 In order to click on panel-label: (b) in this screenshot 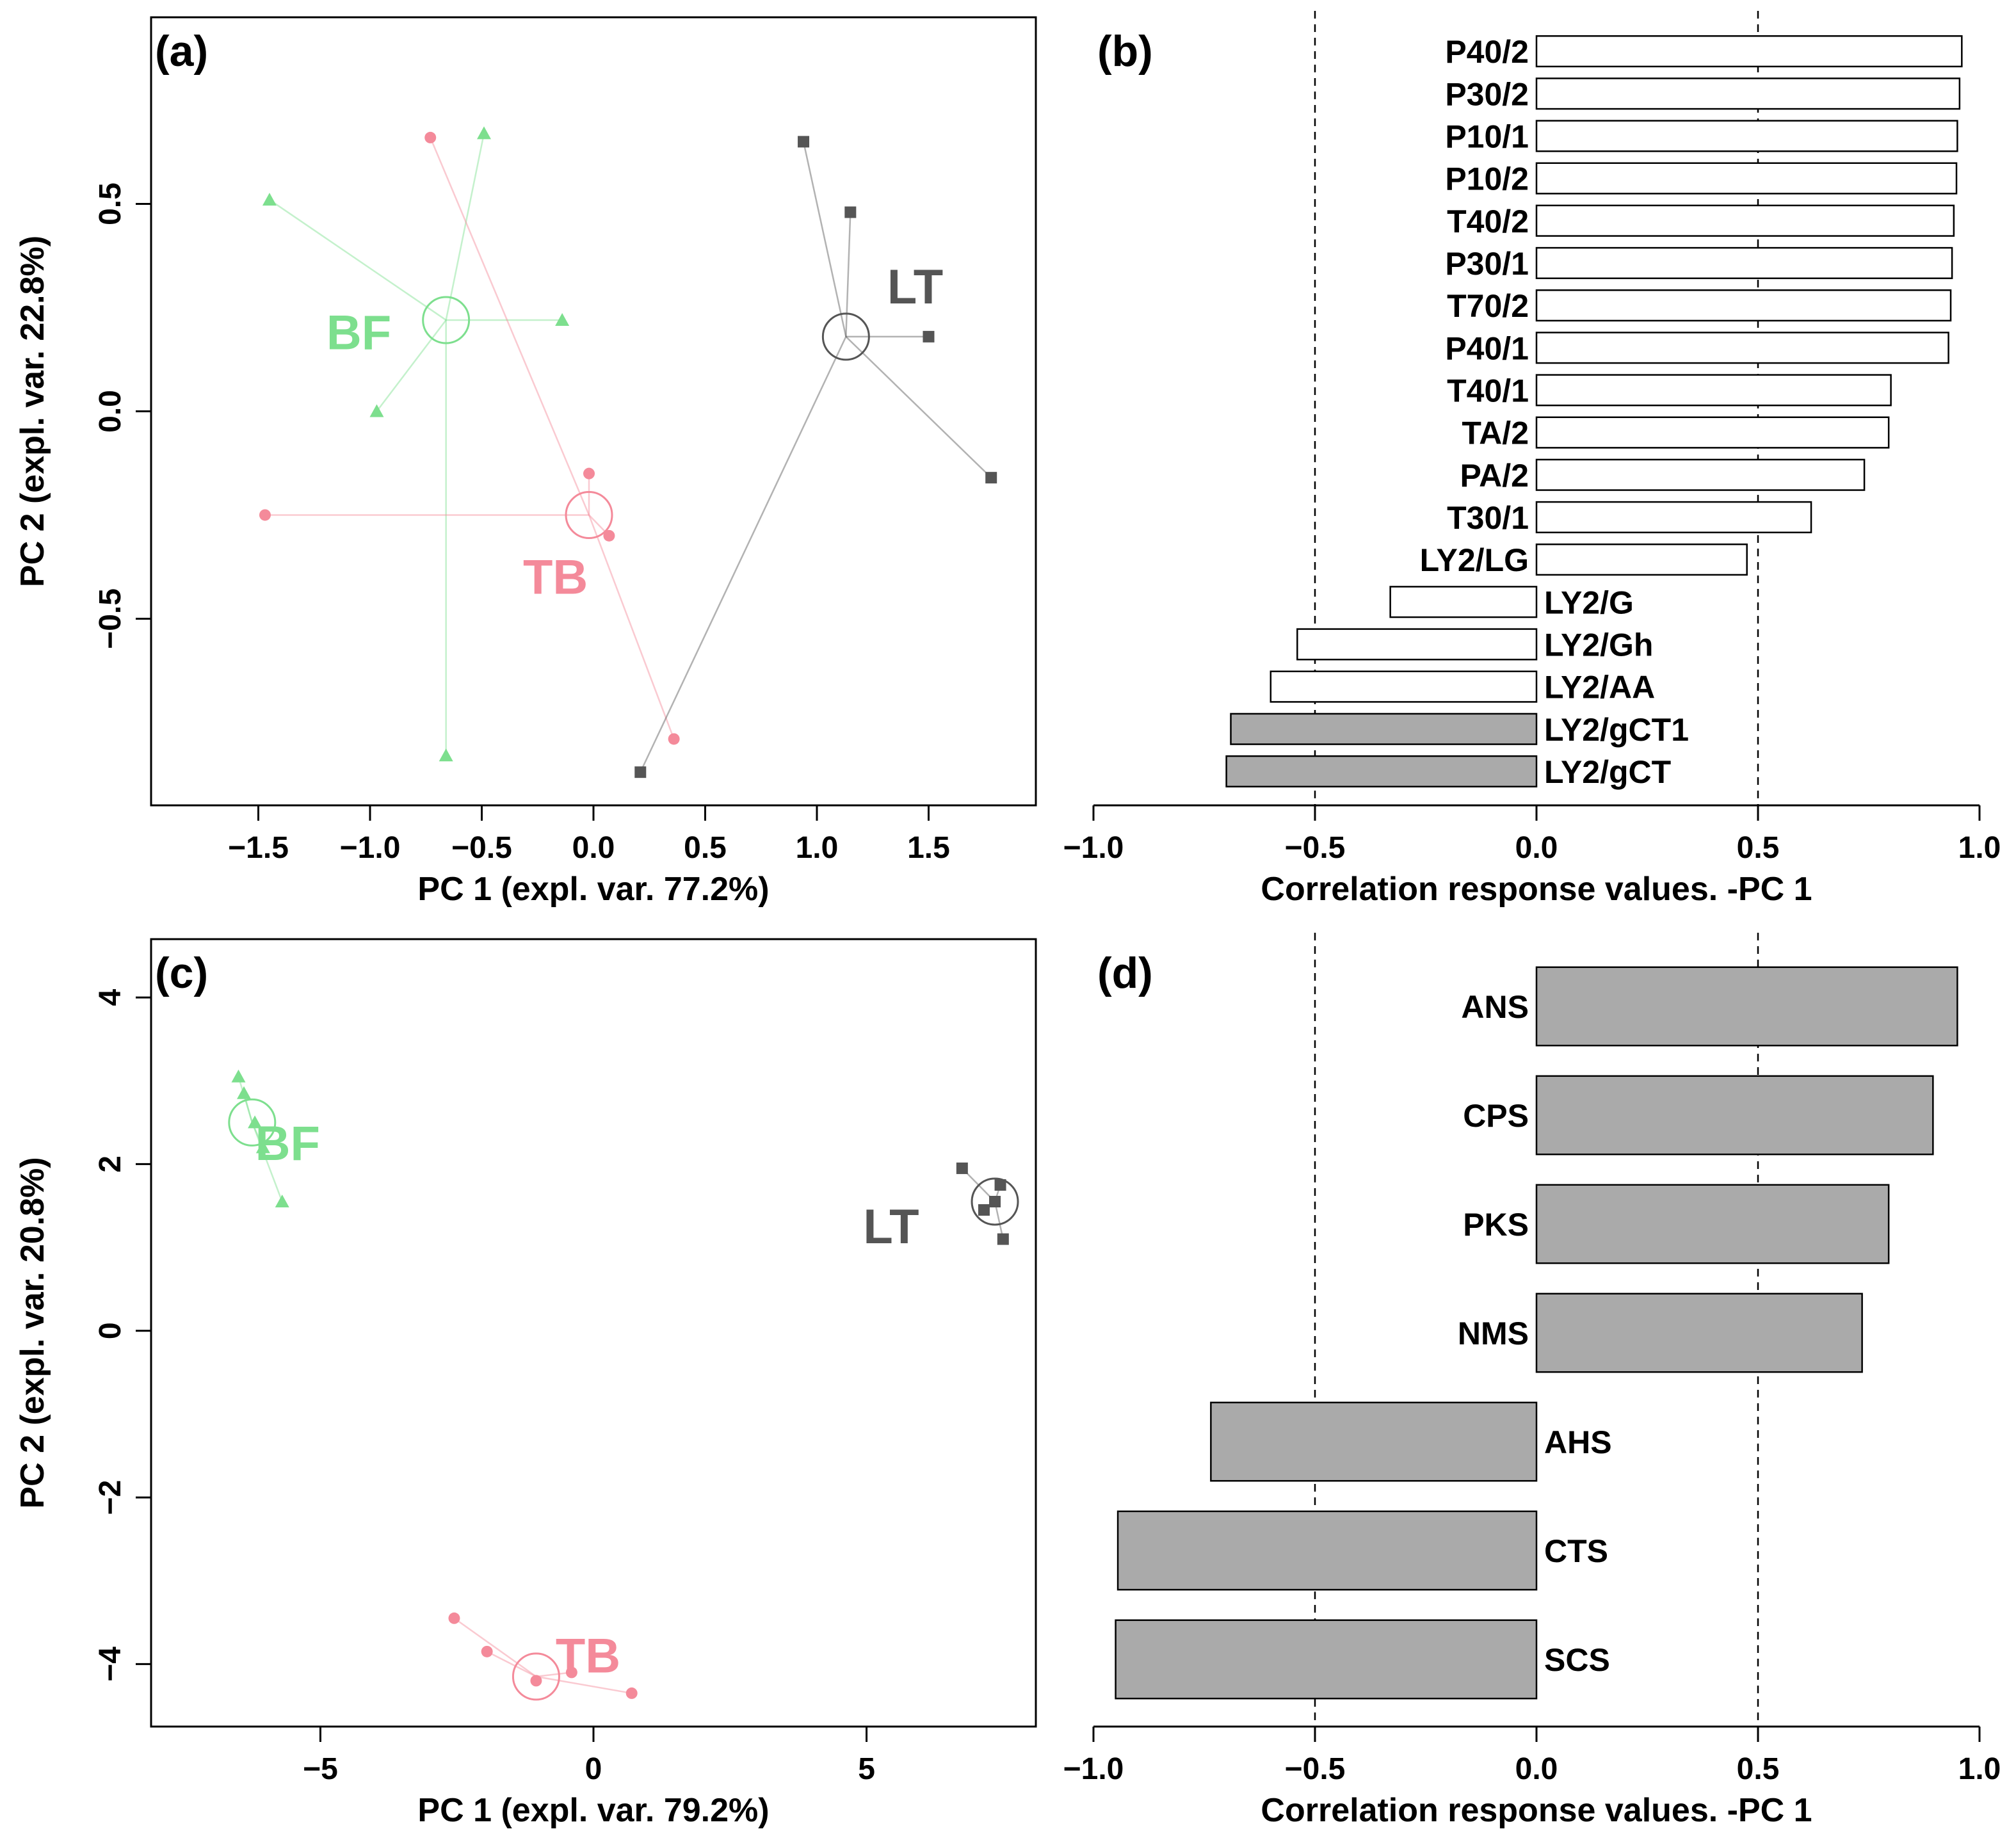, I will do `click(1125, 52)`.